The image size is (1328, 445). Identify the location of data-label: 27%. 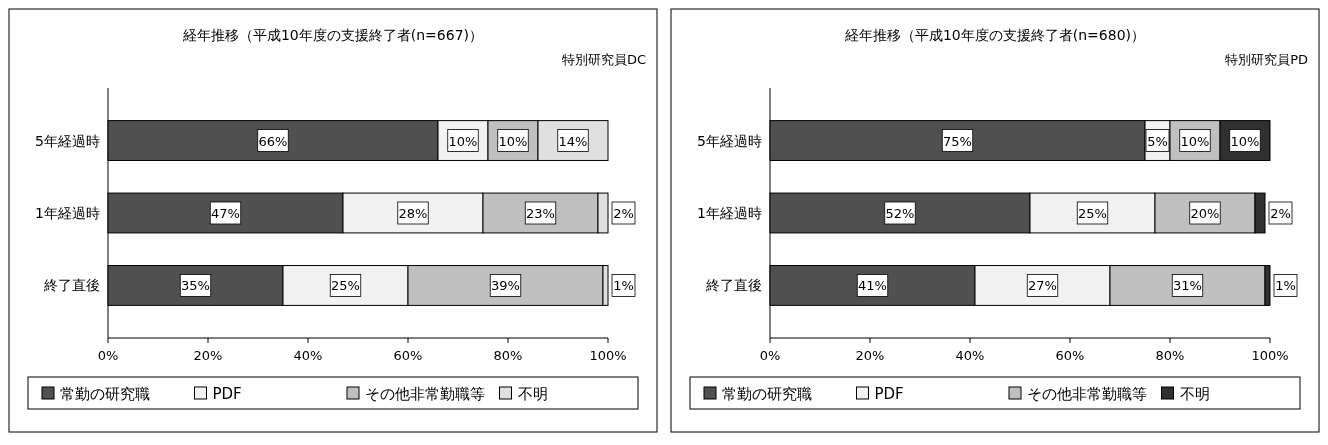
(1042, 286).